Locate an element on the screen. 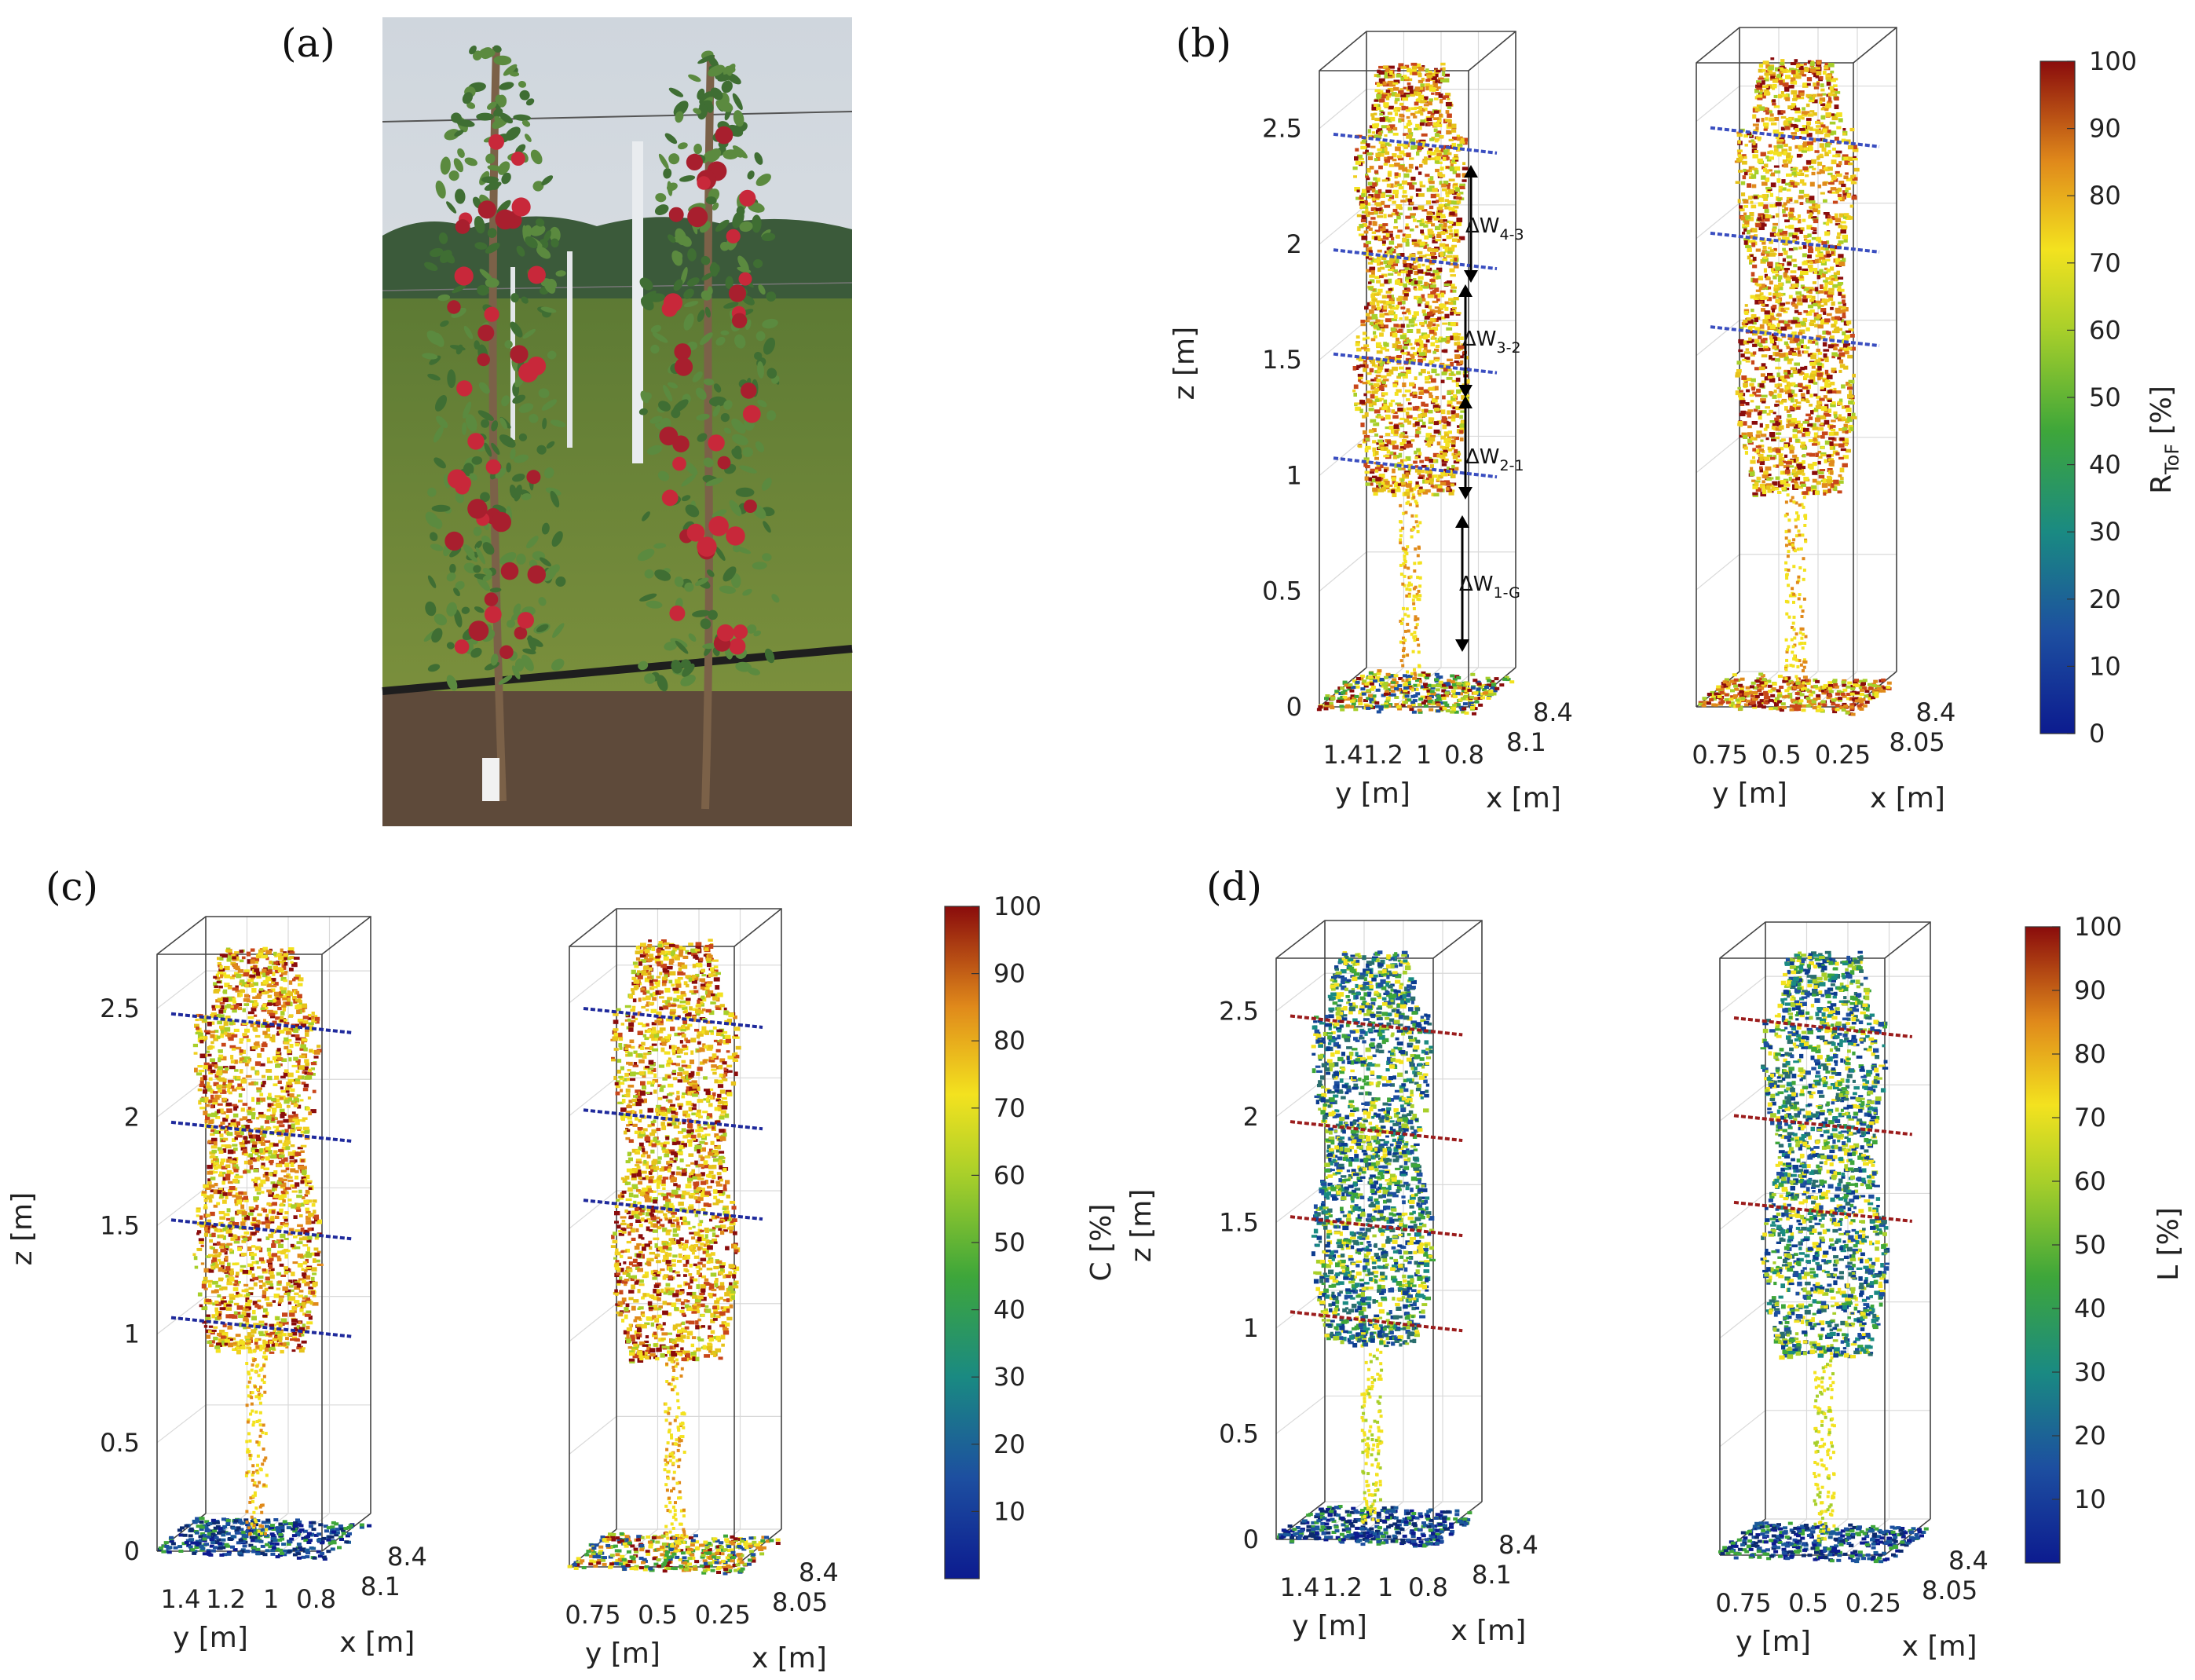 This screenshot has width=2195, height=1680. dw-label-3-2: ΔW3-2 is located at coordinates (1491, 342).